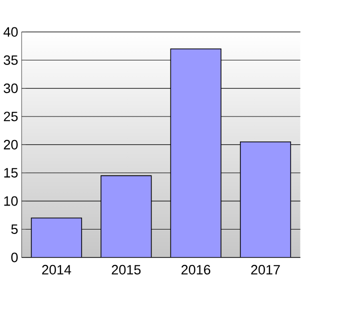 The image size is (341, 315). I want to click on y-tick-label: 30, so click(11, 89).